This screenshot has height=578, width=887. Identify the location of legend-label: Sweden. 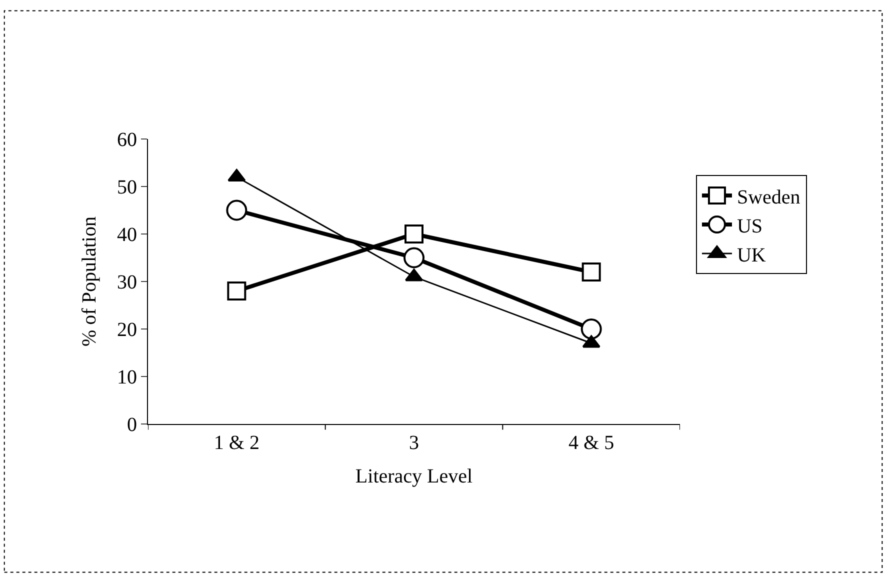
(768, 197).